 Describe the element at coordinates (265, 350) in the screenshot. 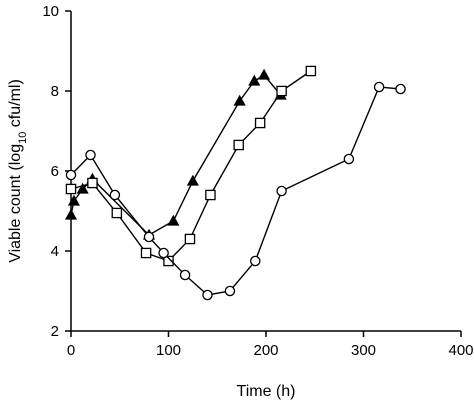

I see `x-tick-label: 200` at that location.